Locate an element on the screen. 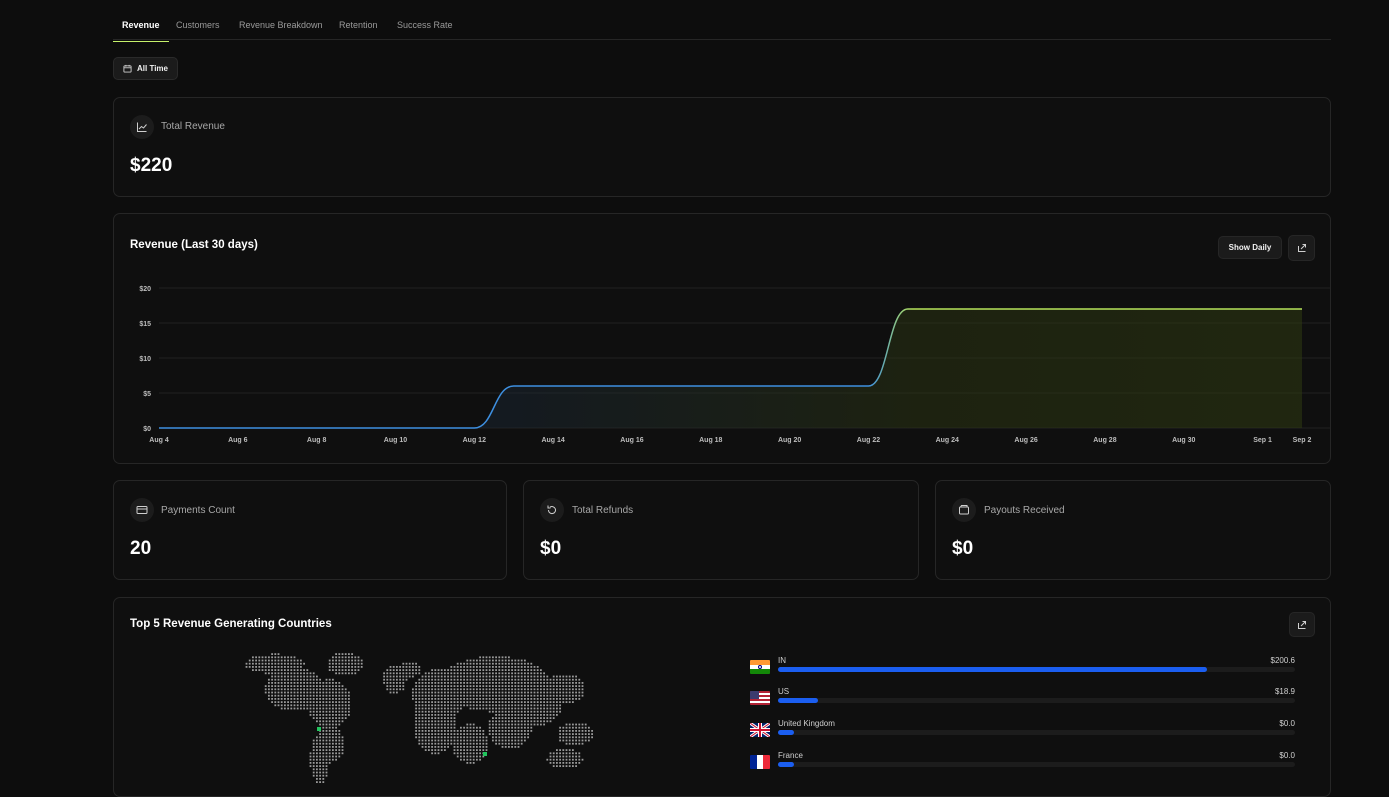 The width and height of the screenshot is (1389, 797). total-refunds-label: Total Refunds is located at coordinates (603, 510).